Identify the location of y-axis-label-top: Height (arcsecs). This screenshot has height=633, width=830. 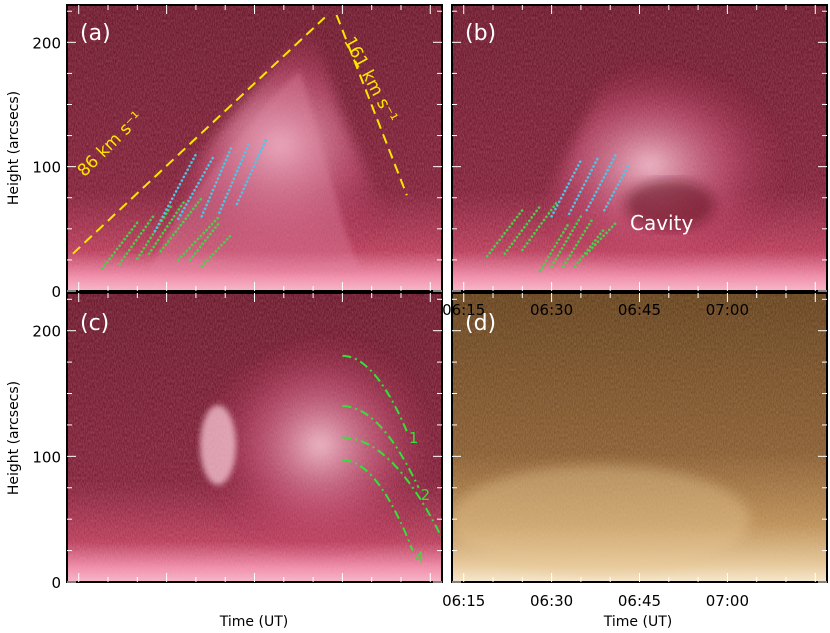
(14, 148).